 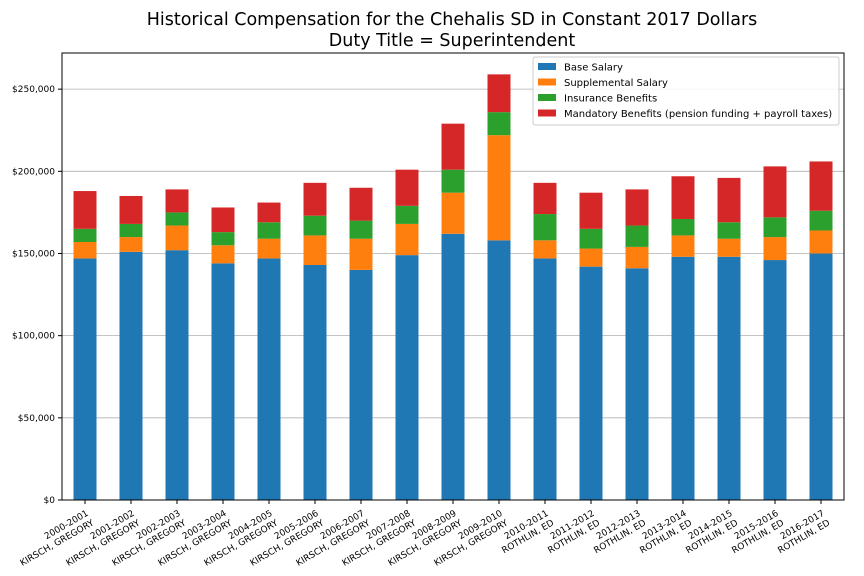 I want to click on legend-label: Base Salary, so click(x=593, y=68).